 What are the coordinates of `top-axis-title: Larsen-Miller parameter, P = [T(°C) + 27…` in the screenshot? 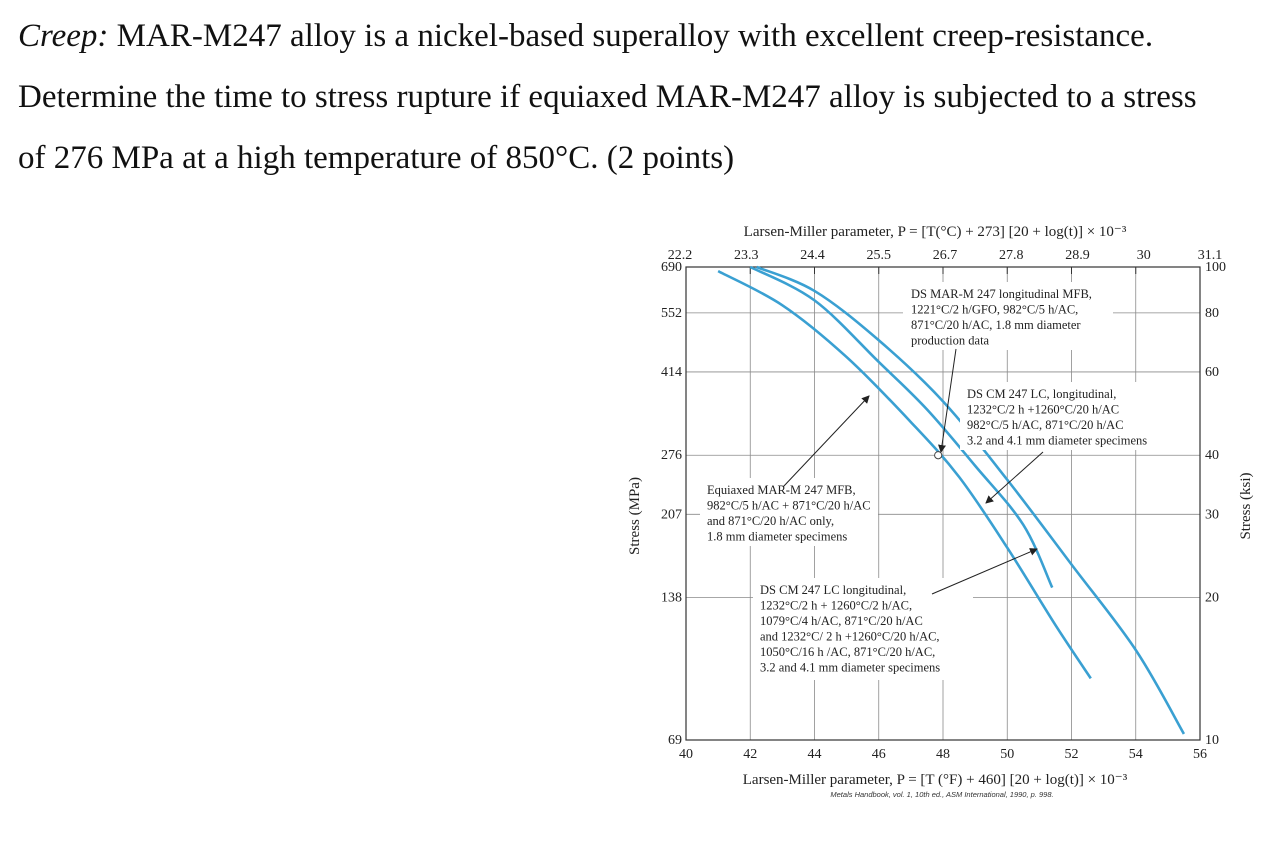 It's located at (935, 232).